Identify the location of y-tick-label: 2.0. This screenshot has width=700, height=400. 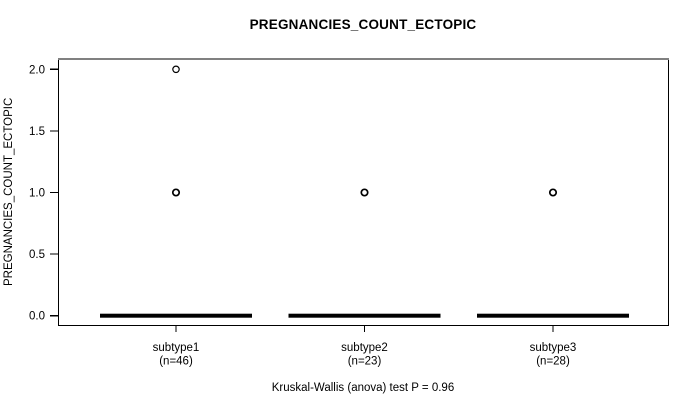
(37, 70).